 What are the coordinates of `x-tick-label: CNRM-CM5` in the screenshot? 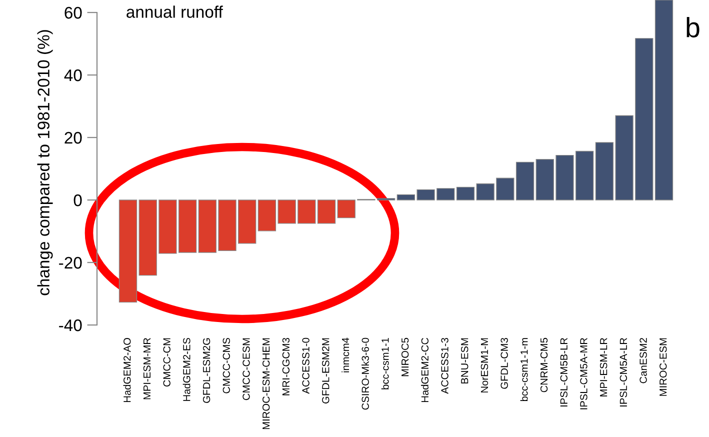 It's located at (544, 365).